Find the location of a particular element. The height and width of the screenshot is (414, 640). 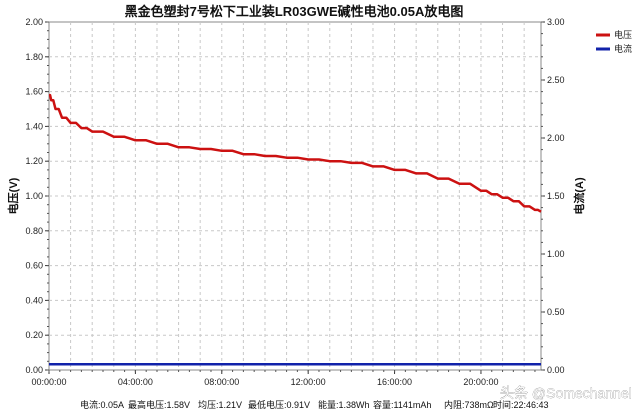

y-left-tick-label: 0.40 is located at coordinates (34, 300).